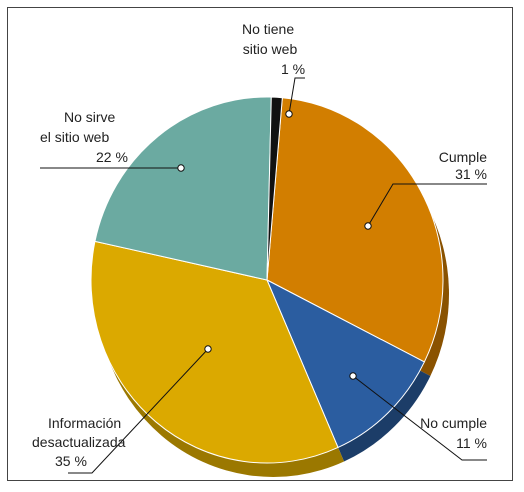  What do you see at coordinates (208, 349) in the screenshot?
I see `leader-dot-informacion-desactualizada` at bounding box center [208, 349].